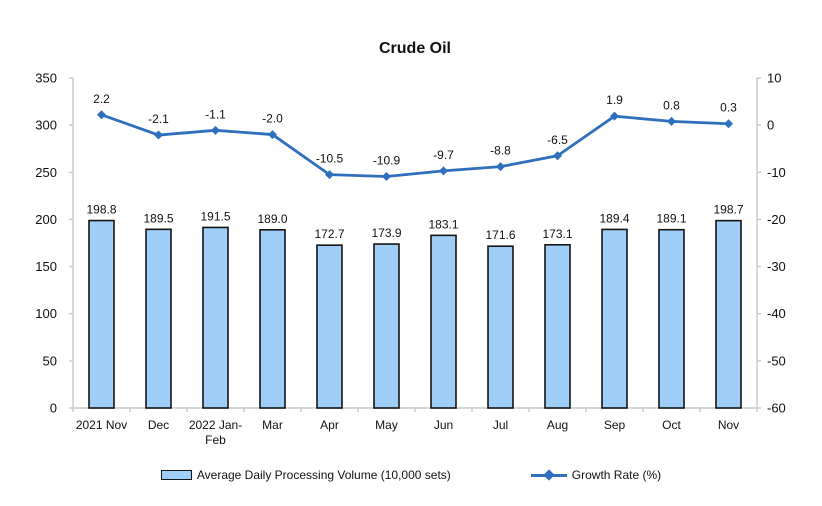  I want to click on x-axis-category-label: Sep, so click(615, 425).